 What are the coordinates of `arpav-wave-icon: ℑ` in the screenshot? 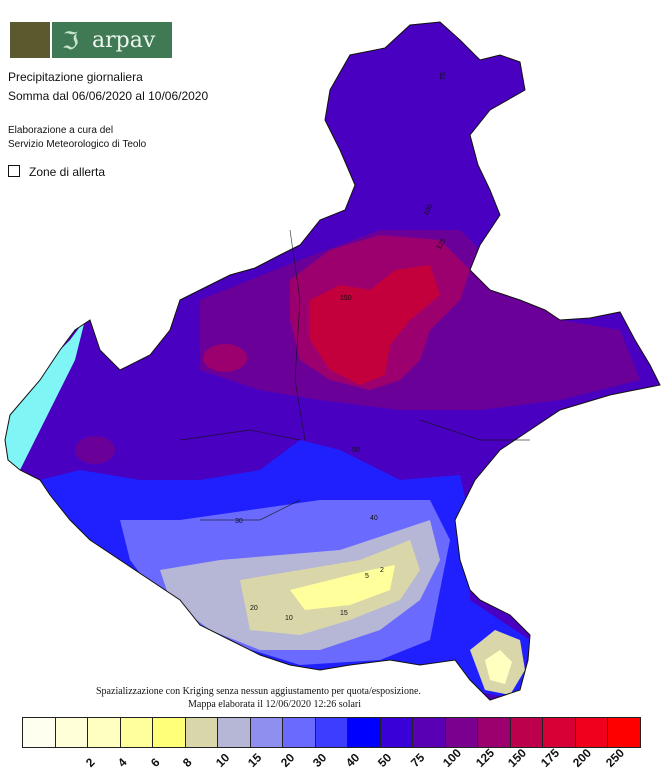 It's located at (70, 41).